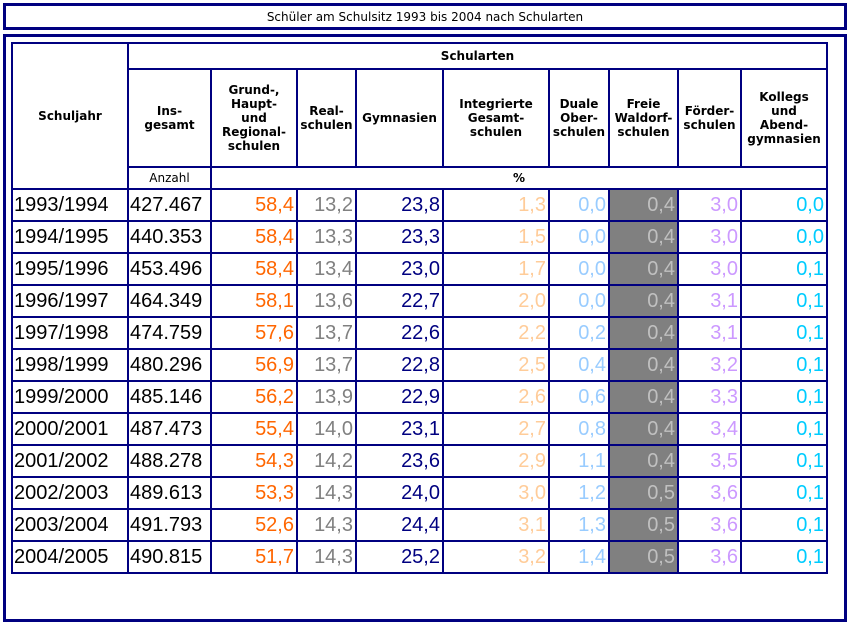  I want to click on cell-foerder: 3,2, so click(709, 365).